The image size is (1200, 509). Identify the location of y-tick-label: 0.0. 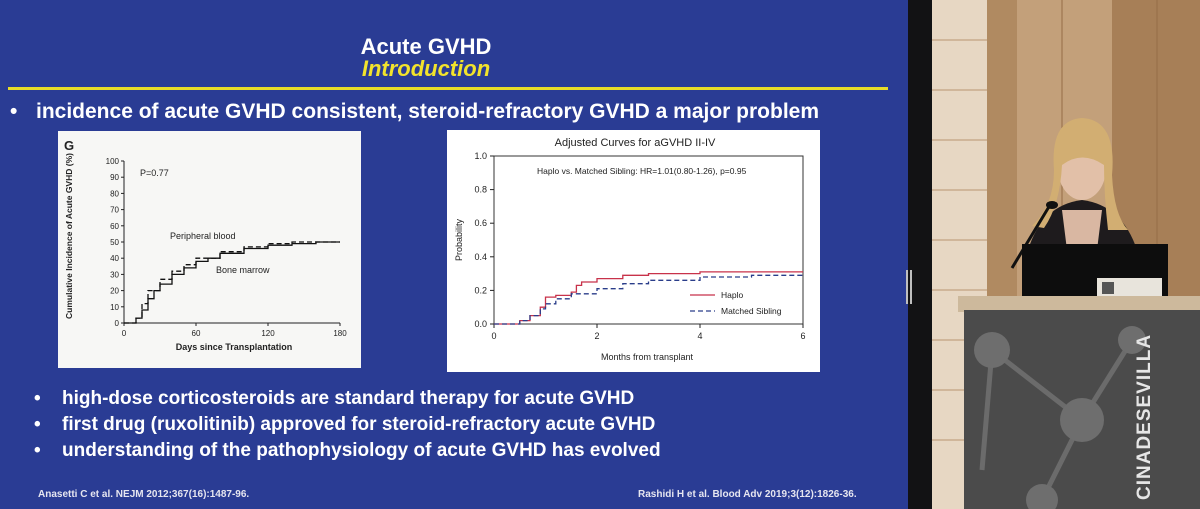
(480, 324).